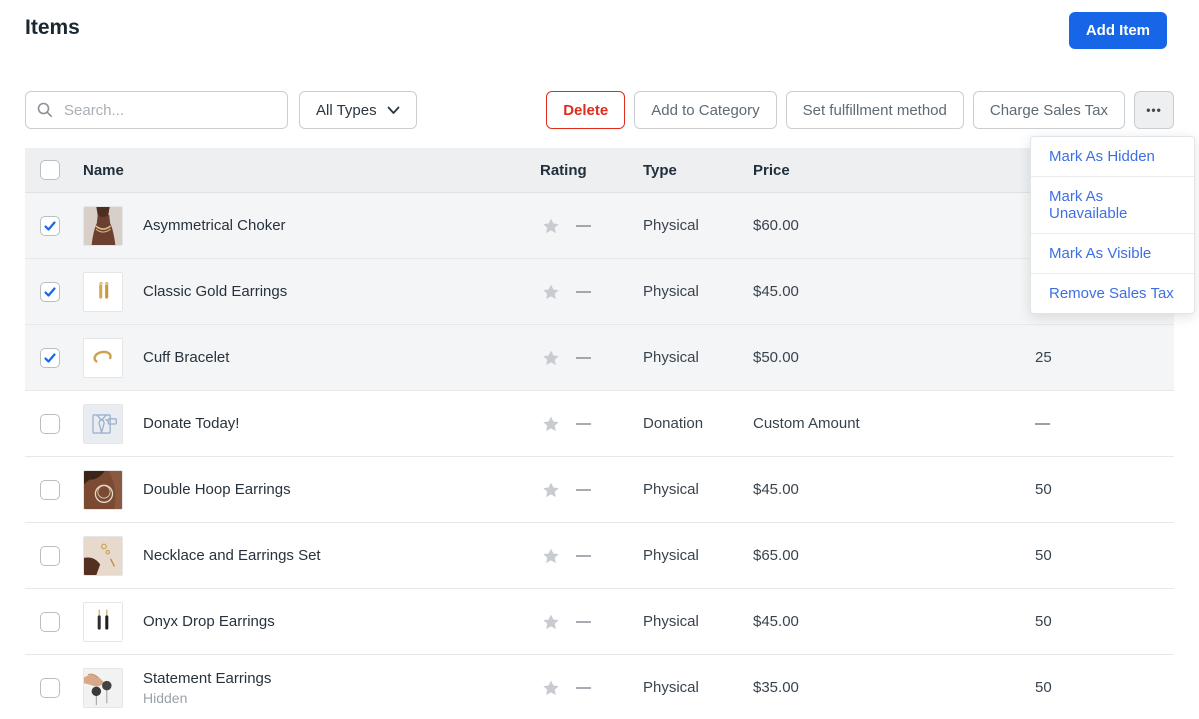  What do you see at coordinates (806, 423) in the screenshot?
I see `item-price: Custom Amount` at bounding box center [806, 423].